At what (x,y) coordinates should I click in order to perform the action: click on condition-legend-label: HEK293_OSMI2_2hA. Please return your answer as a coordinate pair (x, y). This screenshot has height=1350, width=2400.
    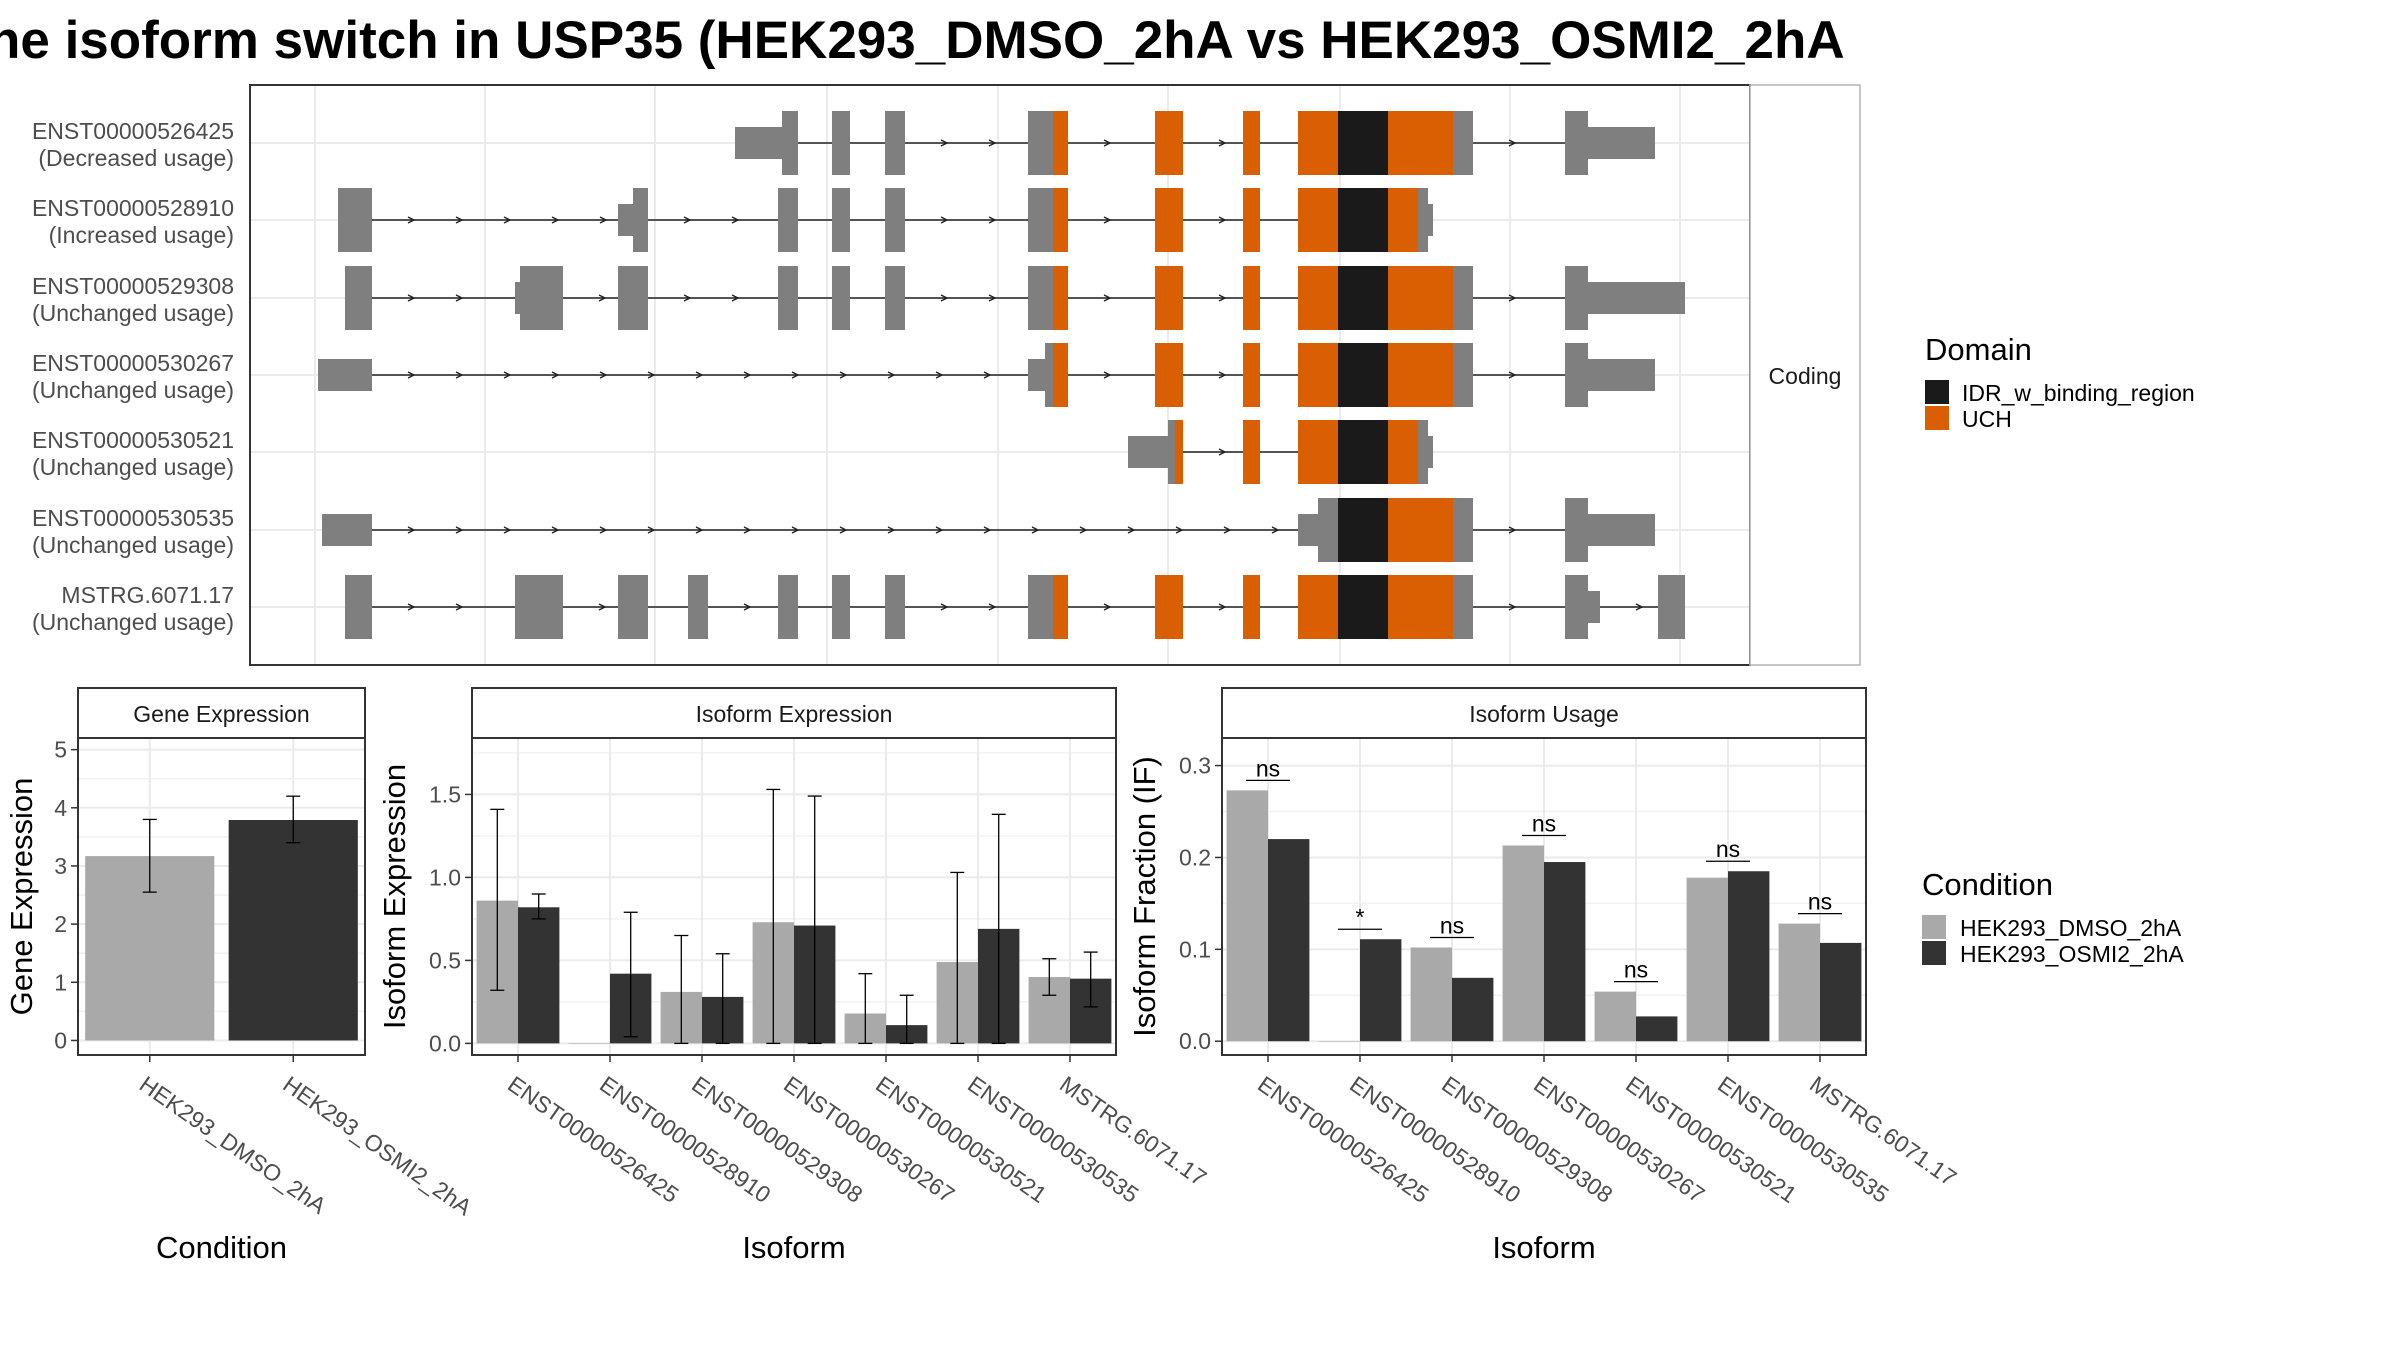
    Looking at the image, I should click on (2072, 954).